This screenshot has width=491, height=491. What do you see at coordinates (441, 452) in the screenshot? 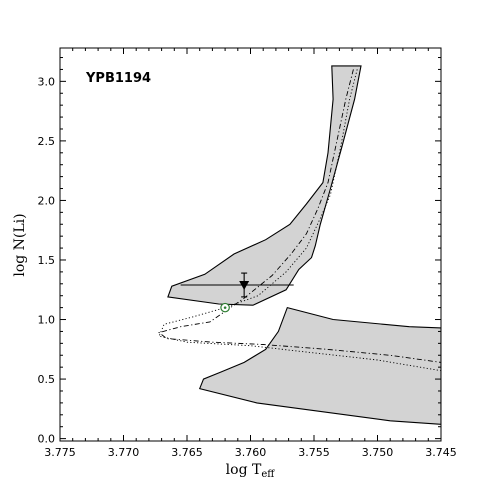
I see `x-tick-label: 3.745` at bounding box center [441, 452].